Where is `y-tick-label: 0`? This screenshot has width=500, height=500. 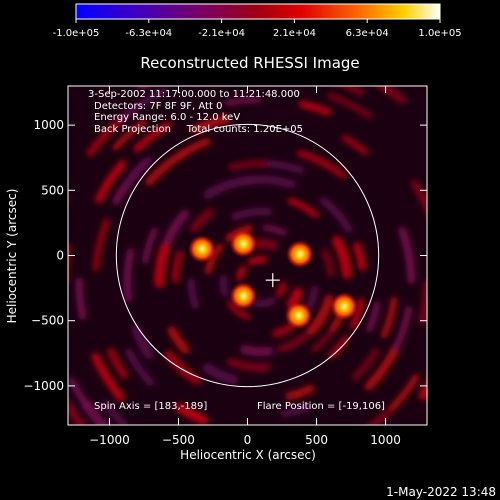
y-tick-label: 0 is located at coordinates (60, 256).